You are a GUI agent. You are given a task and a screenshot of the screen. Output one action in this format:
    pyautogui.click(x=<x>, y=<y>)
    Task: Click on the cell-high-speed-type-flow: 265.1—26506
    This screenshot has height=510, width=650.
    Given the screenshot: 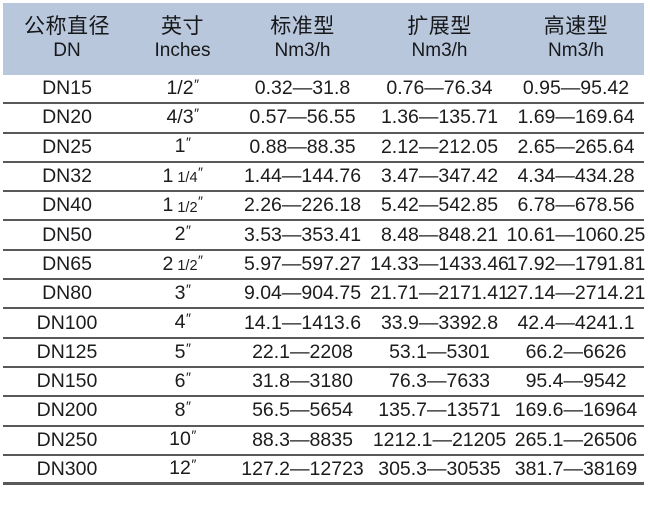 What is the action you would take?
    pyautogui.click(x=576, y=439)
    